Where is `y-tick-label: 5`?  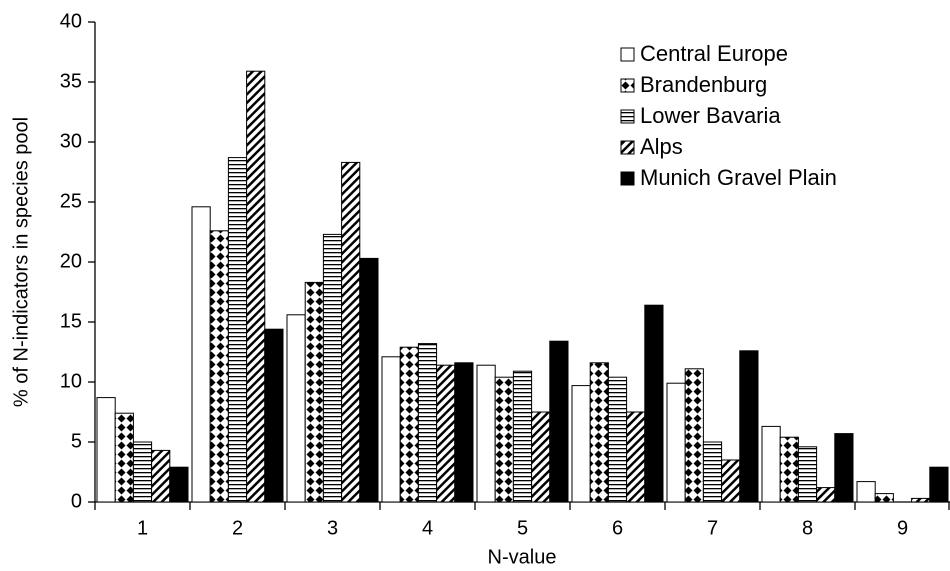
y-tick-label: 5 is located at coordinates (76, 441).